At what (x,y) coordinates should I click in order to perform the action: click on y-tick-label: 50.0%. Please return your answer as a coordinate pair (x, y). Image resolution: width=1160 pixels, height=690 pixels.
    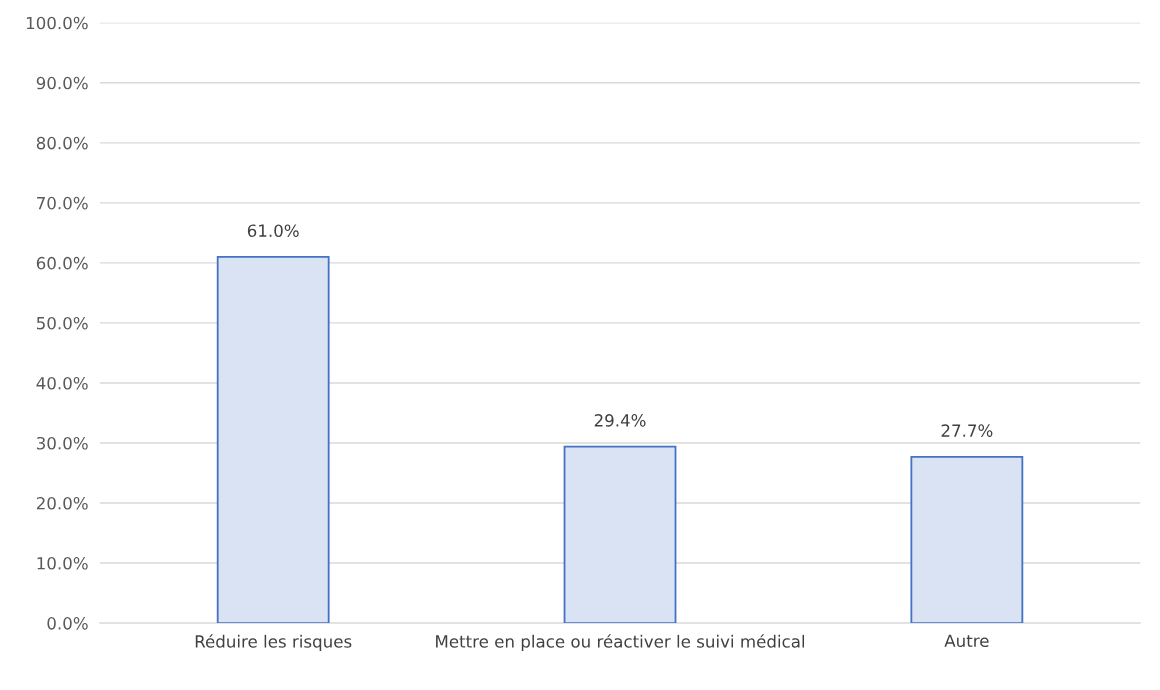
    Looking at the image, I should click on (62, 323).